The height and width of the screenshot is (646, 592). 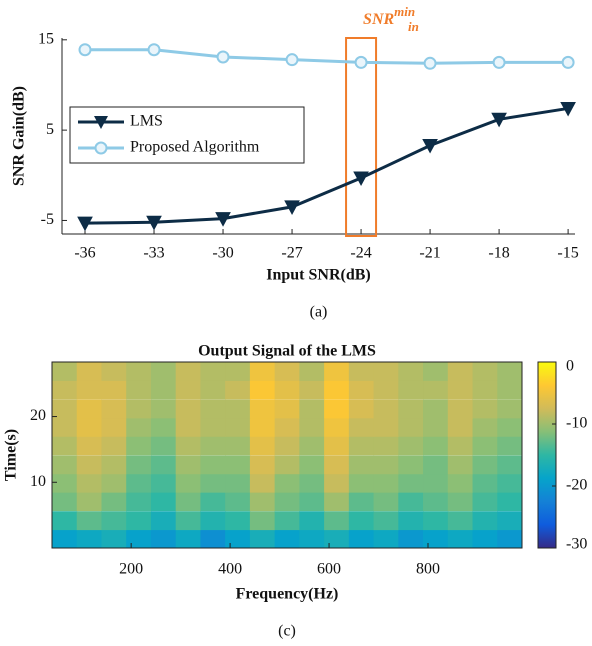 What do you see at coordinates (567, 253) in the screenshot?
I see `x-tick-label: -15` at bounding box center [567, 253].